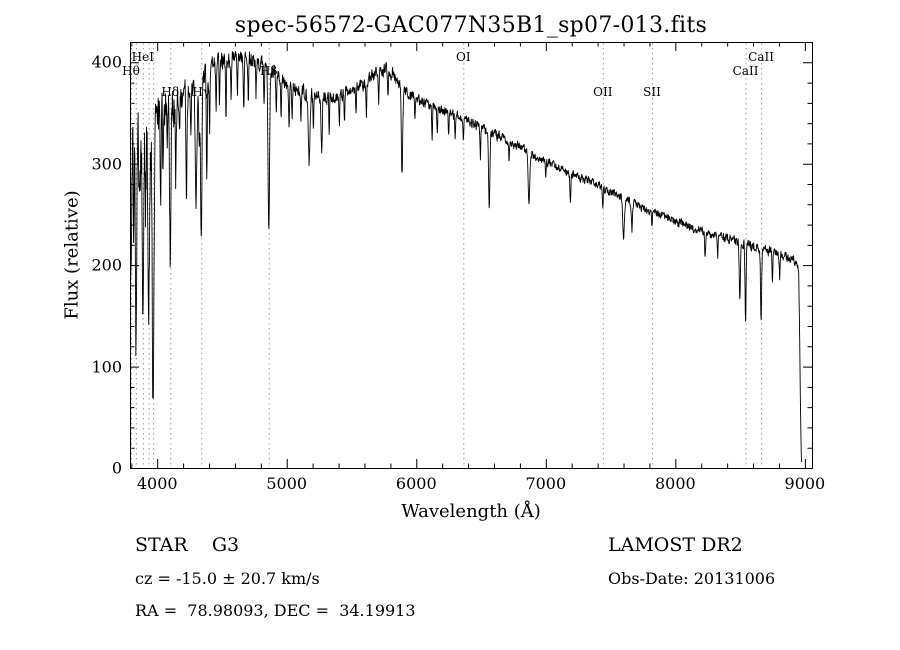 This screenshot has width=900, height=650. Describe the element at coordinates (675, 545) in the screenshot. I see `survey-release-text: LAMOST DR2` at that location.